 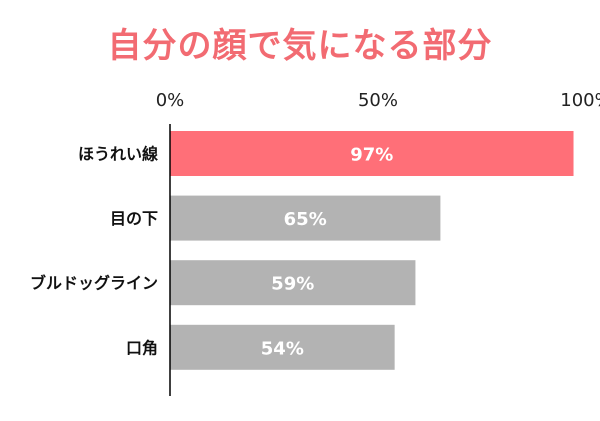 What do you see at coordinates (118, 154) in the screenshot?
I see `category-label: ほうれい線` at bounding box center [118, 154].